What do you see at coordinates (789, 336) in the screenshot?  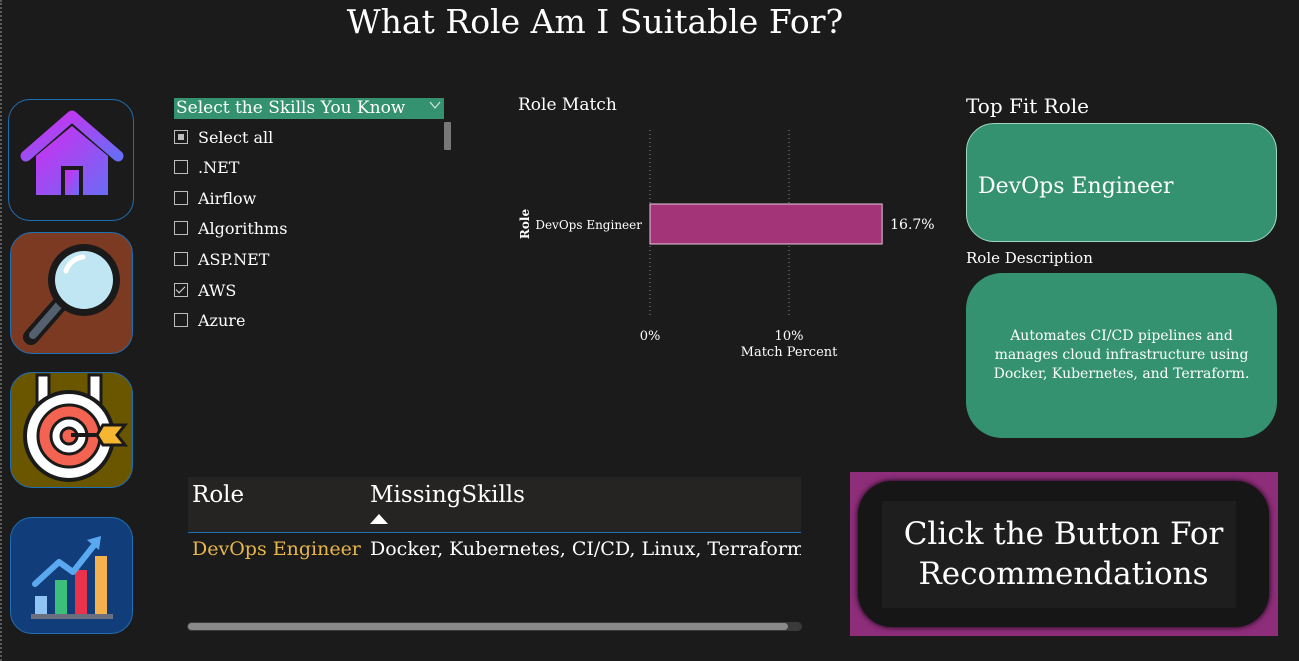 I see `x-tick-label: 10%` at bounding box center [789, 336].